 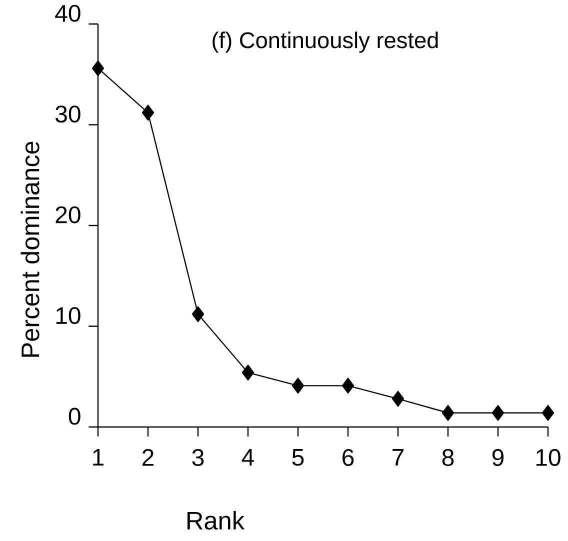 What do you see at coordinates (198, 457) in the screenshot?
I see `x-tick-label: 3` at bounding box center [198, 457].